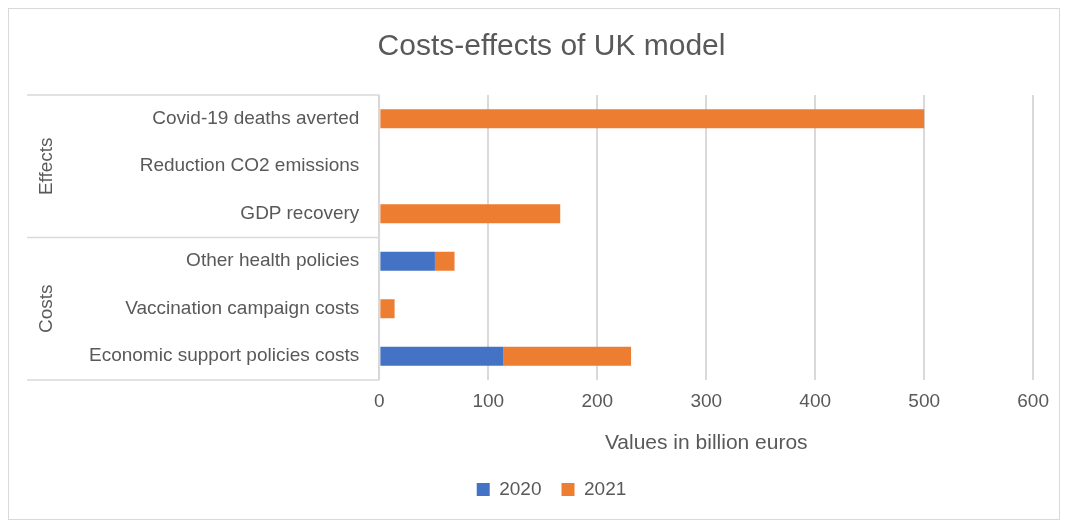  I want to click on legend-label: 2020, so click(520, 488).